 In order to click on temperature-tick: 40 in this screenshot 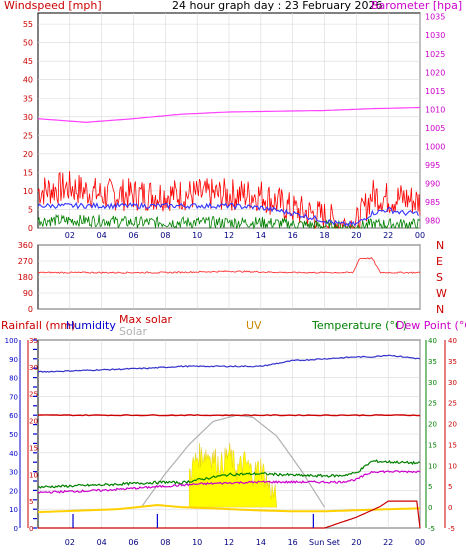, I will do `click(432, 341)`.